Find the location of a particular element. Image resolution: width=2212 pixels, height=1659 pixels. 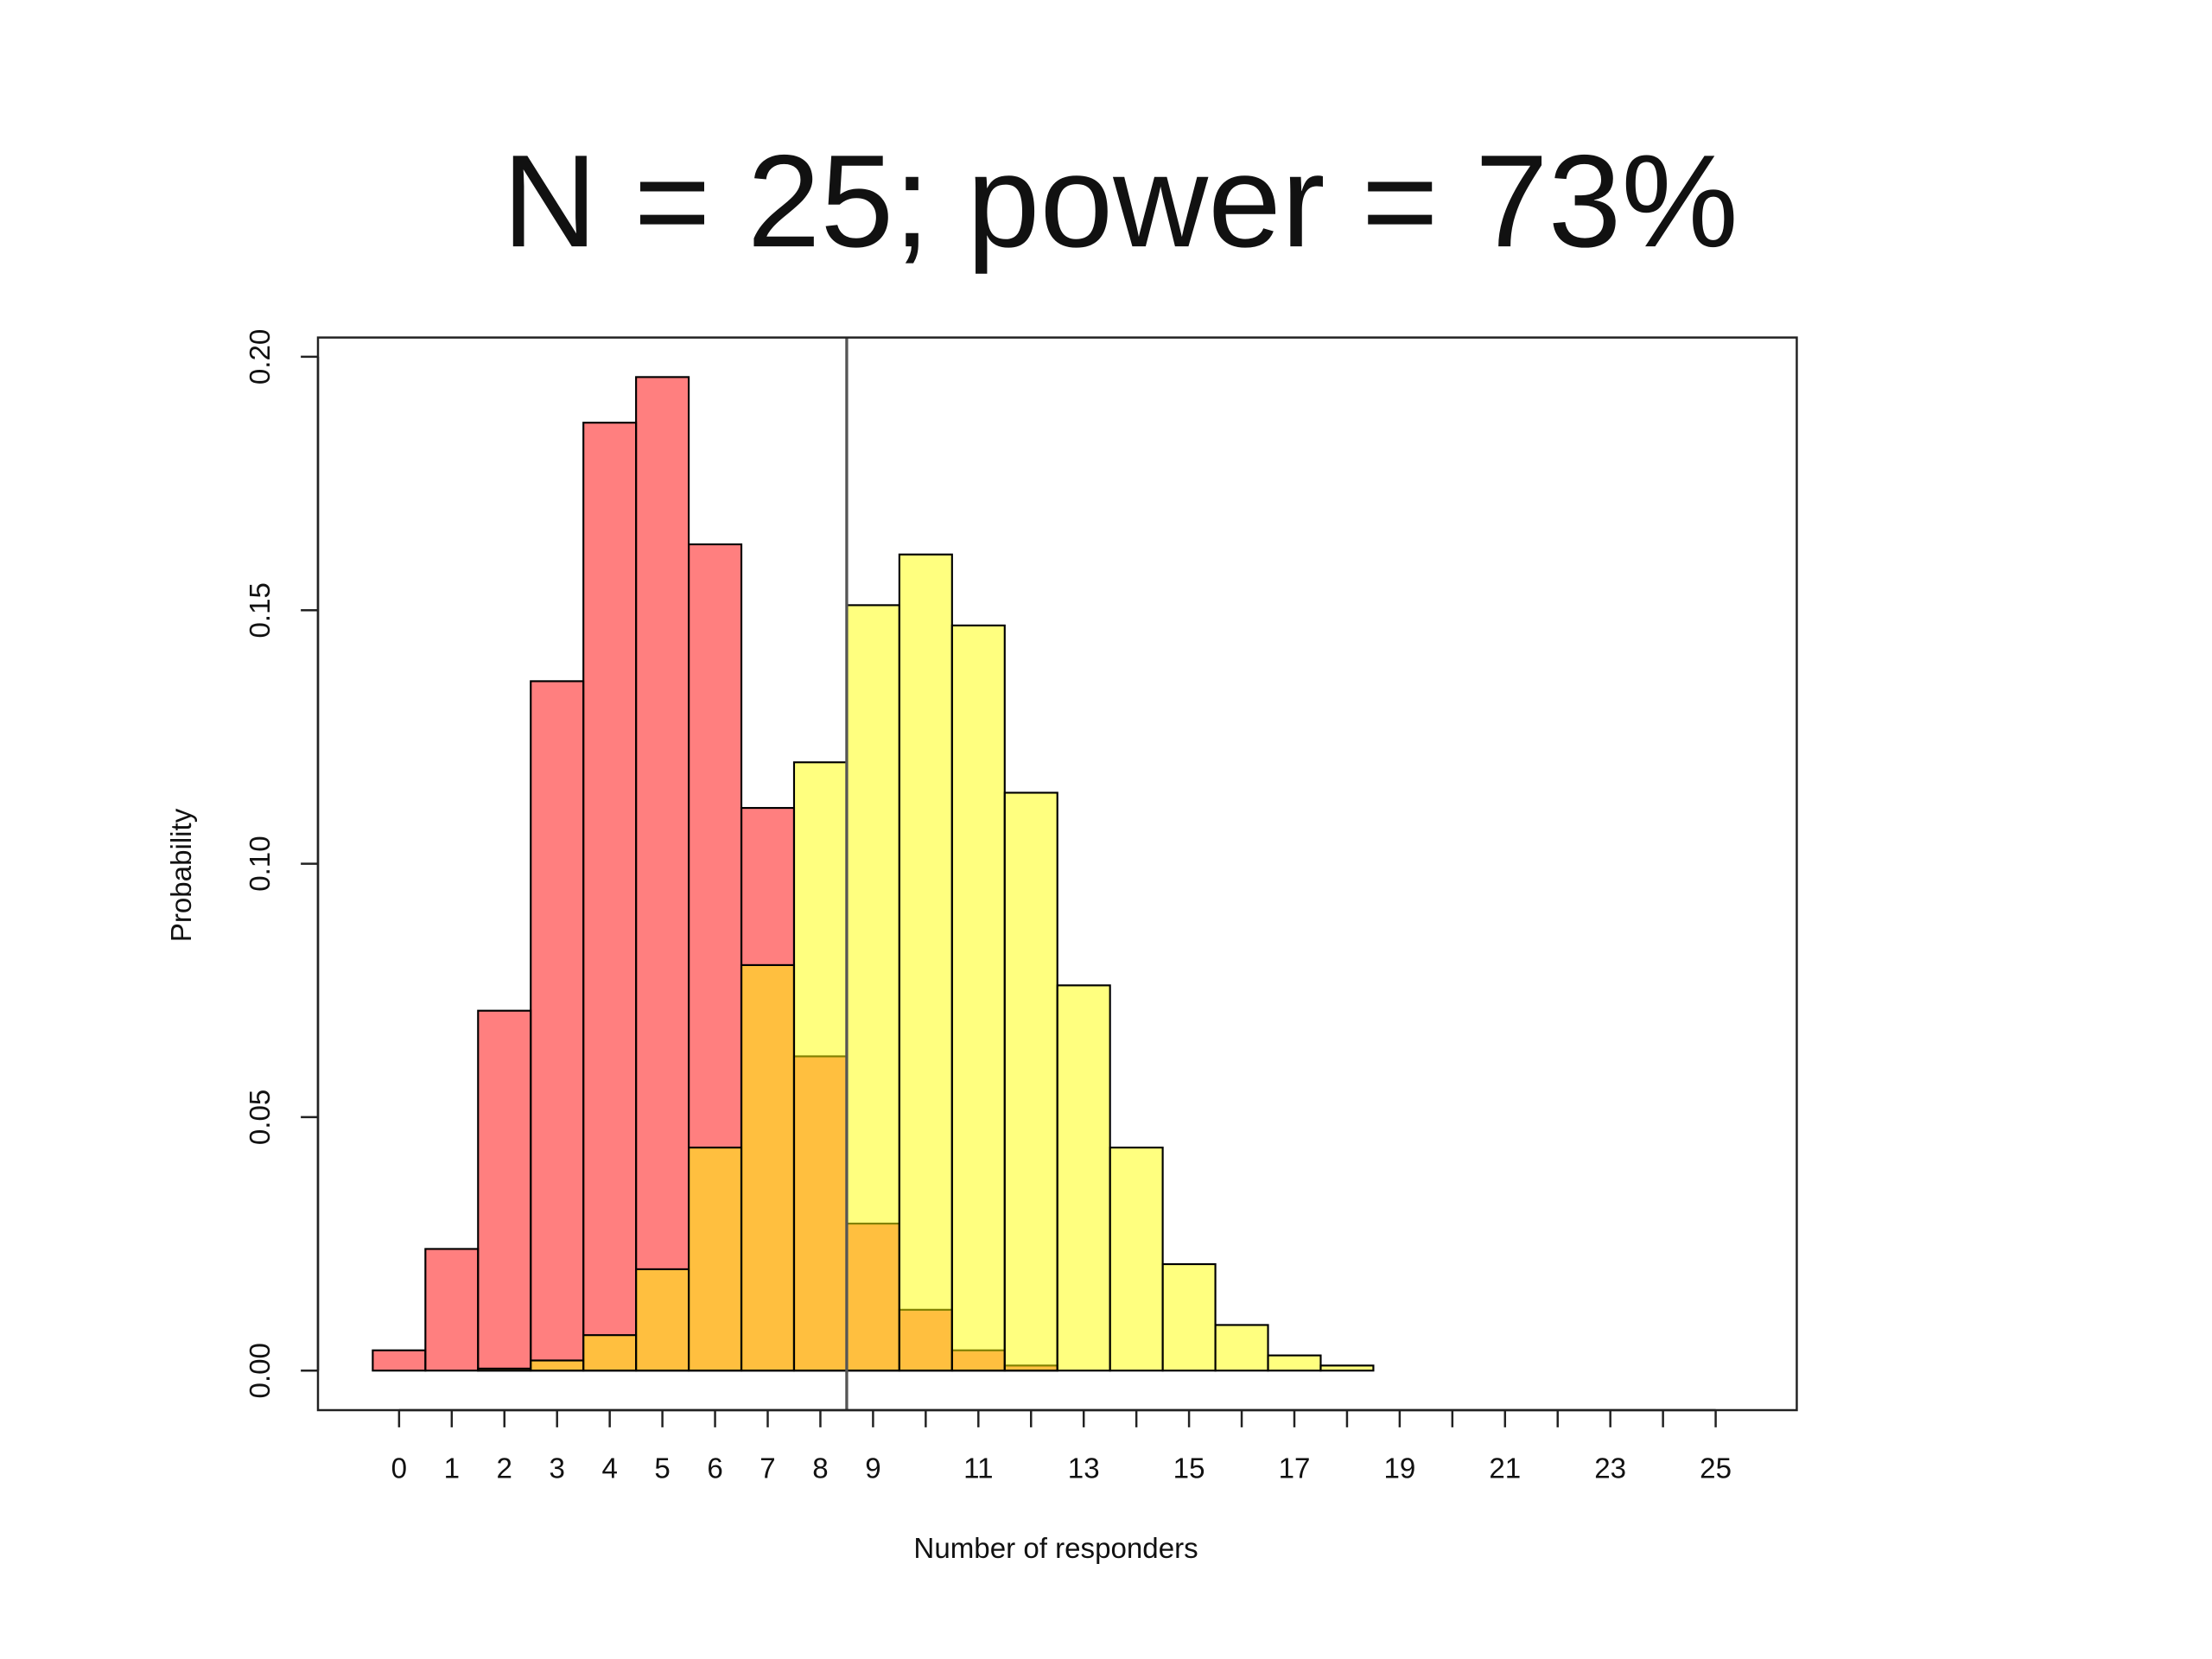

y-tick-label: 0.20 is located at coordinates (260, 357).